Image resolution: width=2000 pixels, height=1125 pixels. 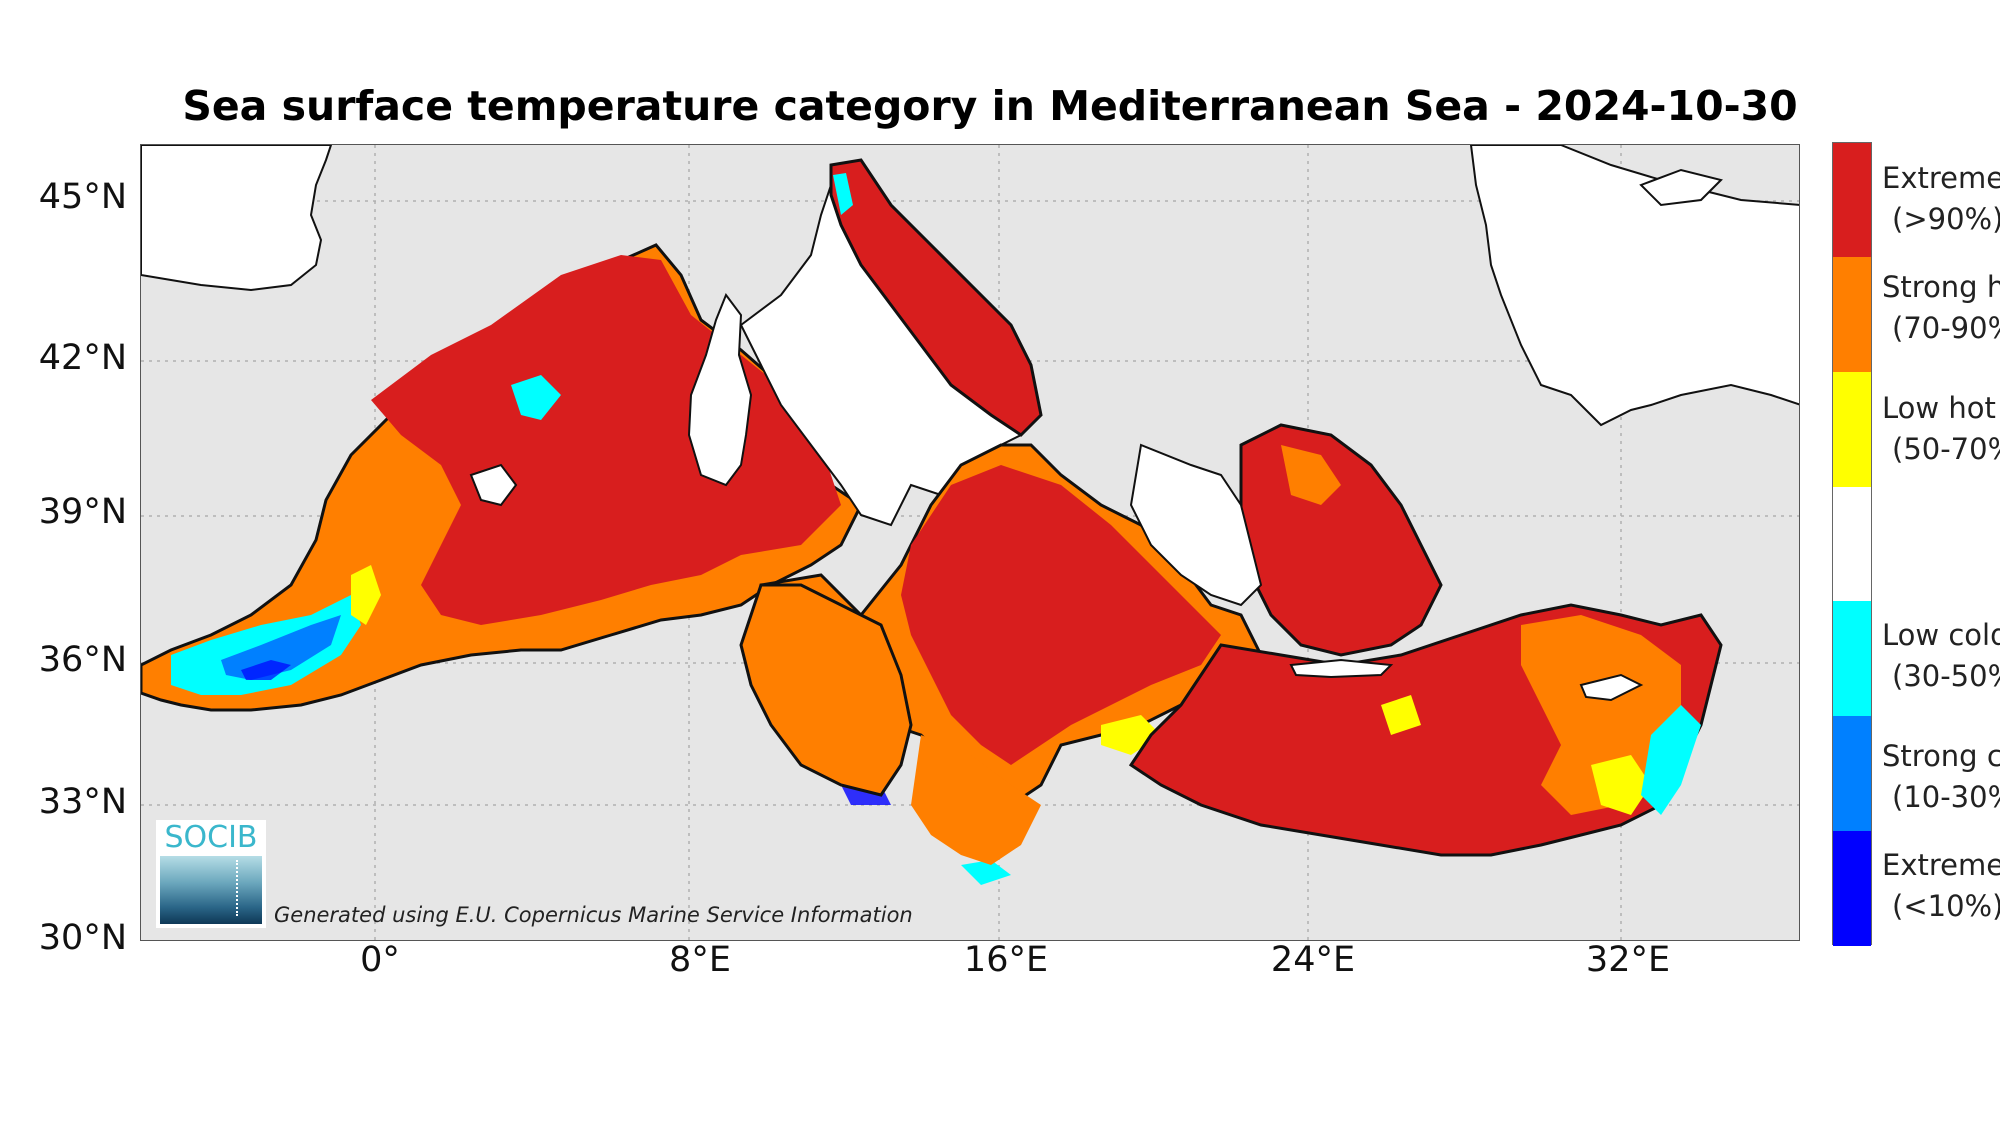 I want to click on legend-colorbar, so click(x=1852, y=544).